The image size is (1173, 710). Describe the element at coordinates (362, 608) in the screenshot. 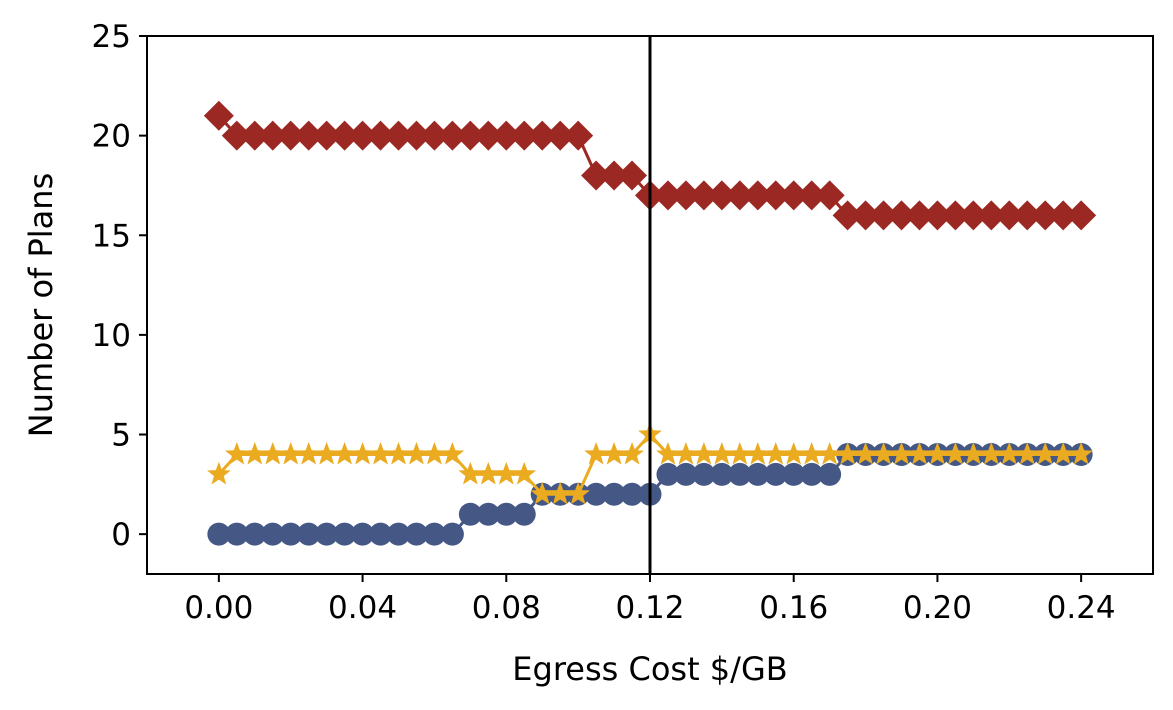

I see `x-tick-label: 0.04` at that location.